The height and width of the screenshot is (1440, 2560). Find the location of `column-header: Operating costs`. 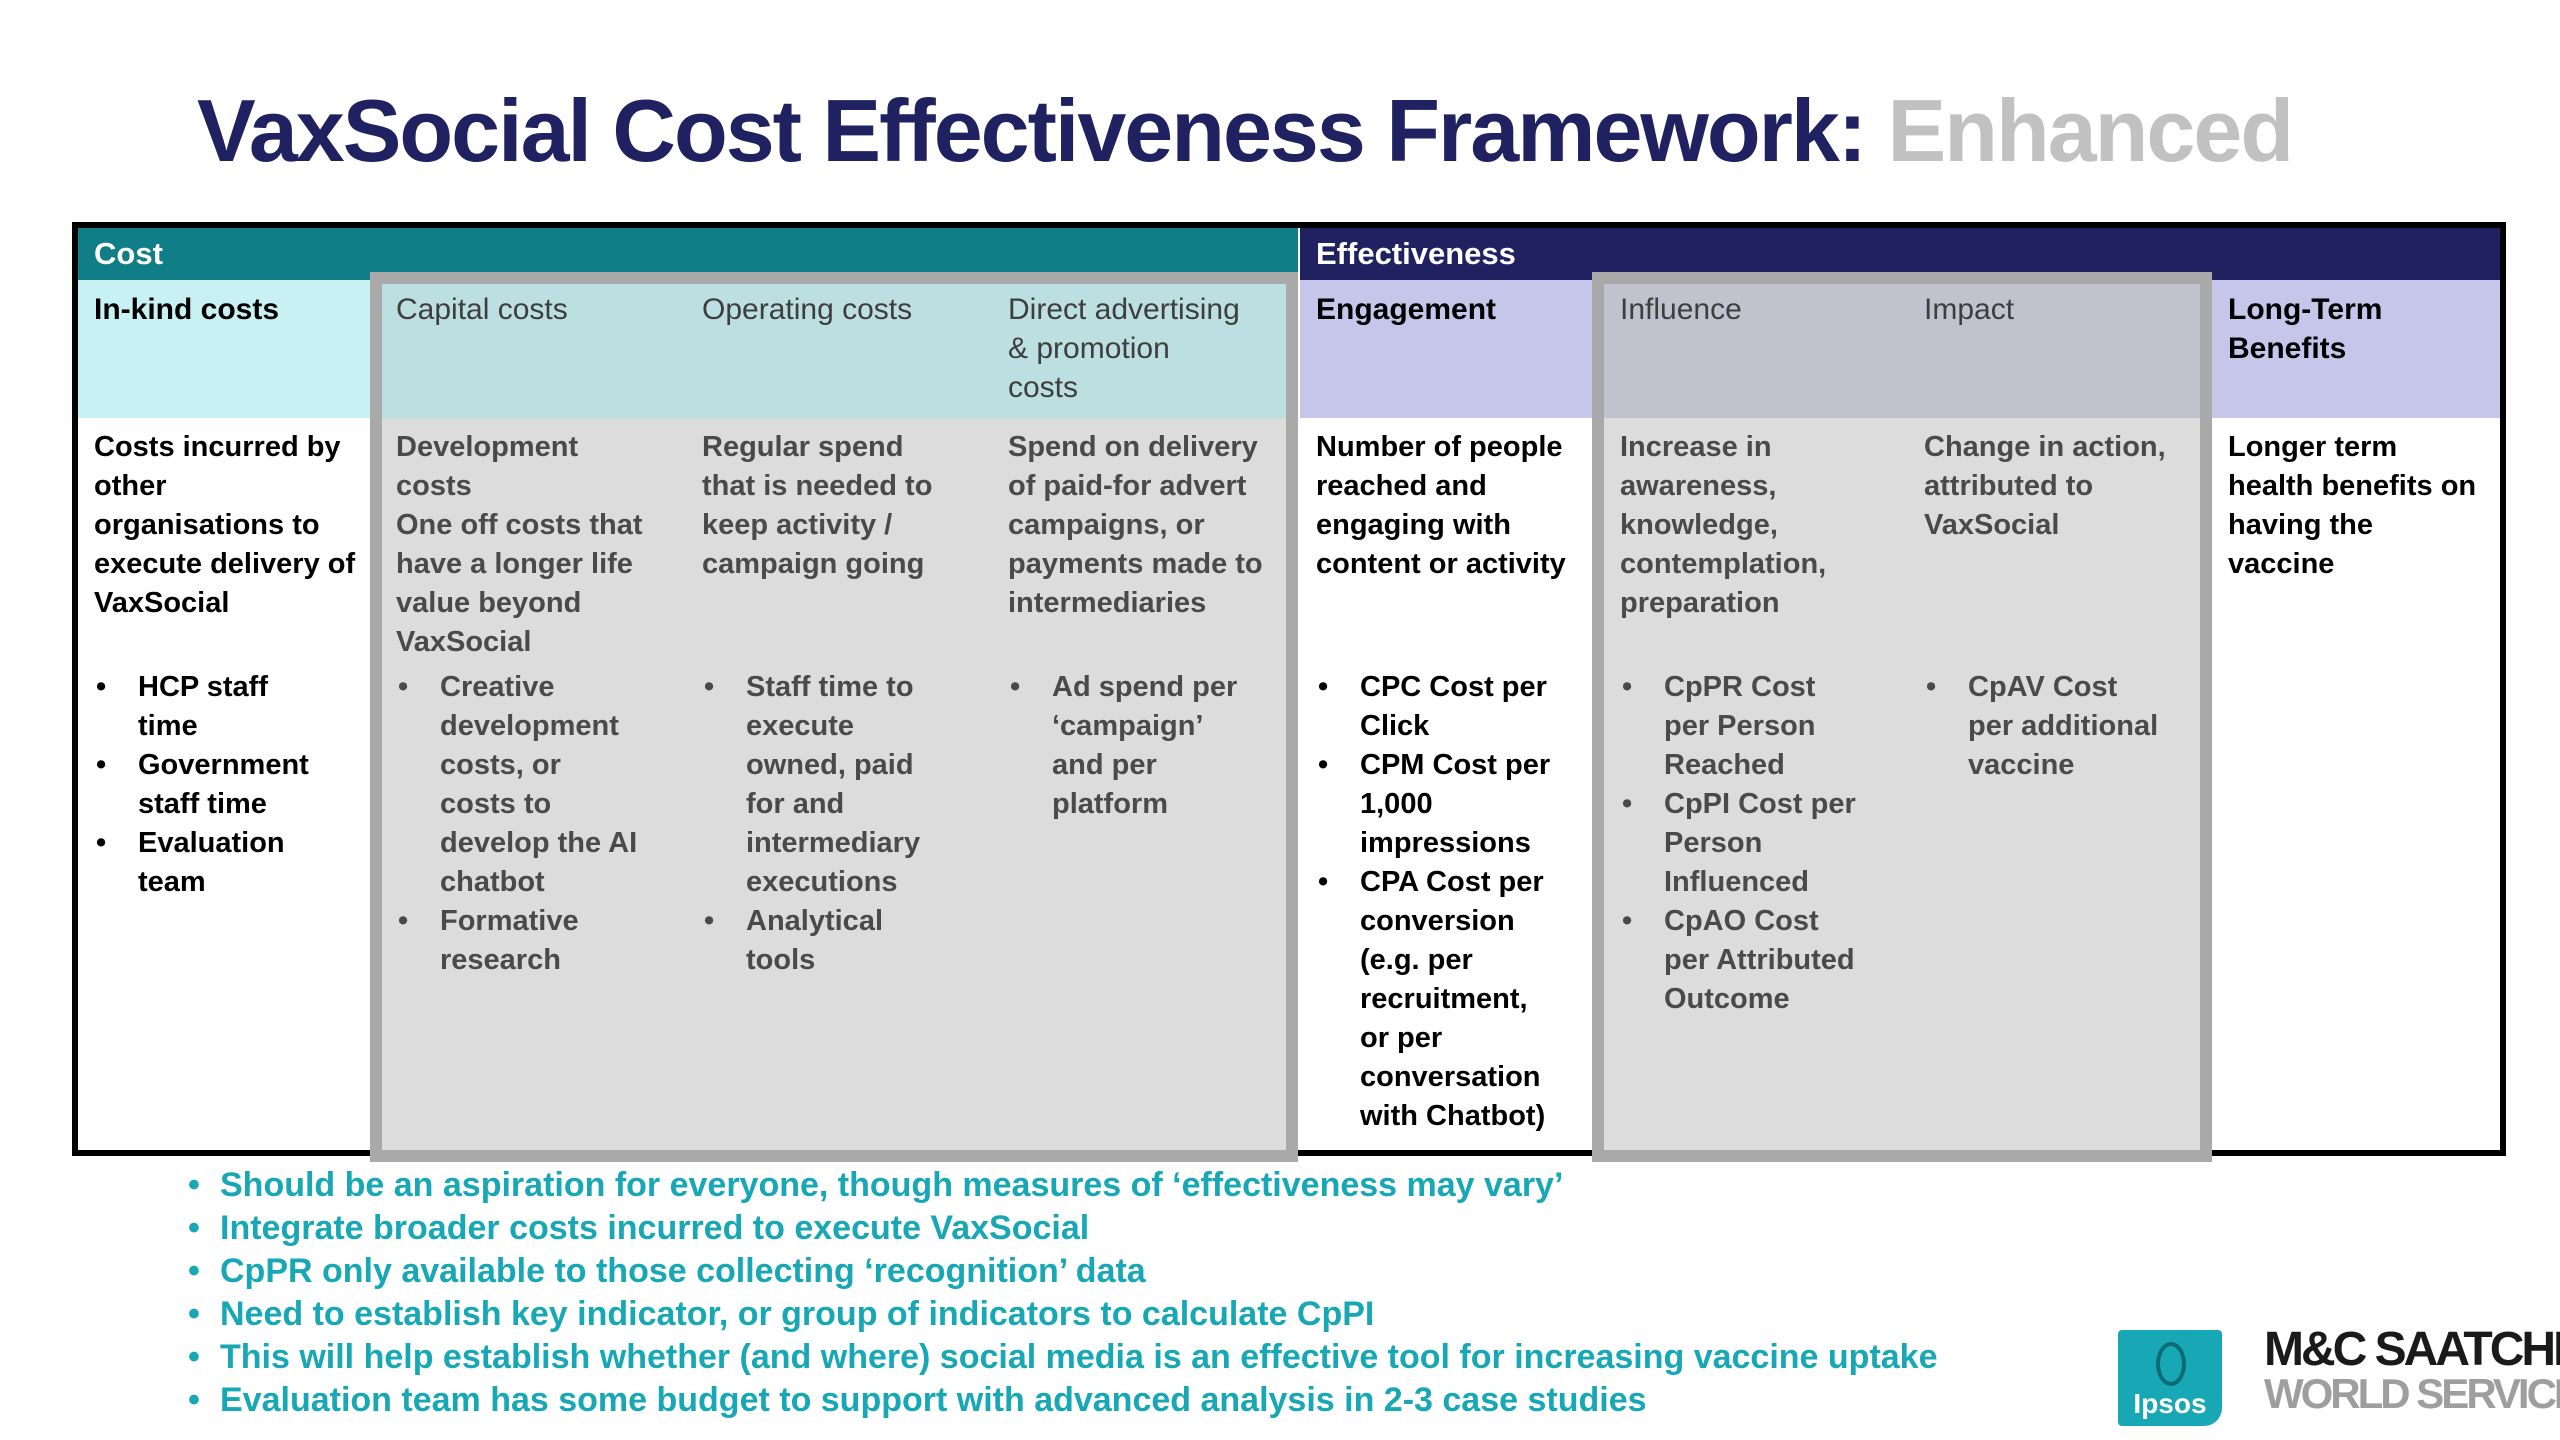

column-header: Operating costs is located at coordinates (839, 349).